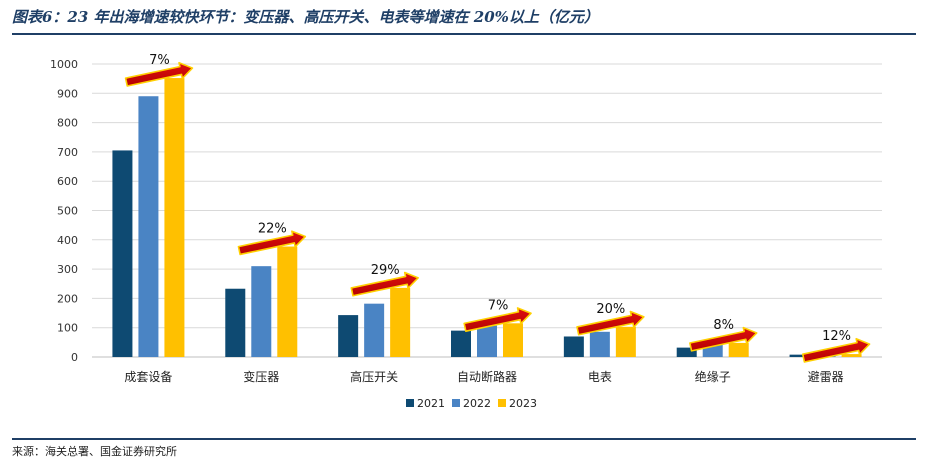 The image size is (928, 464). Describe the element at coordinates (464, 439) in the screenshot. I see `footer-rule` at that location.